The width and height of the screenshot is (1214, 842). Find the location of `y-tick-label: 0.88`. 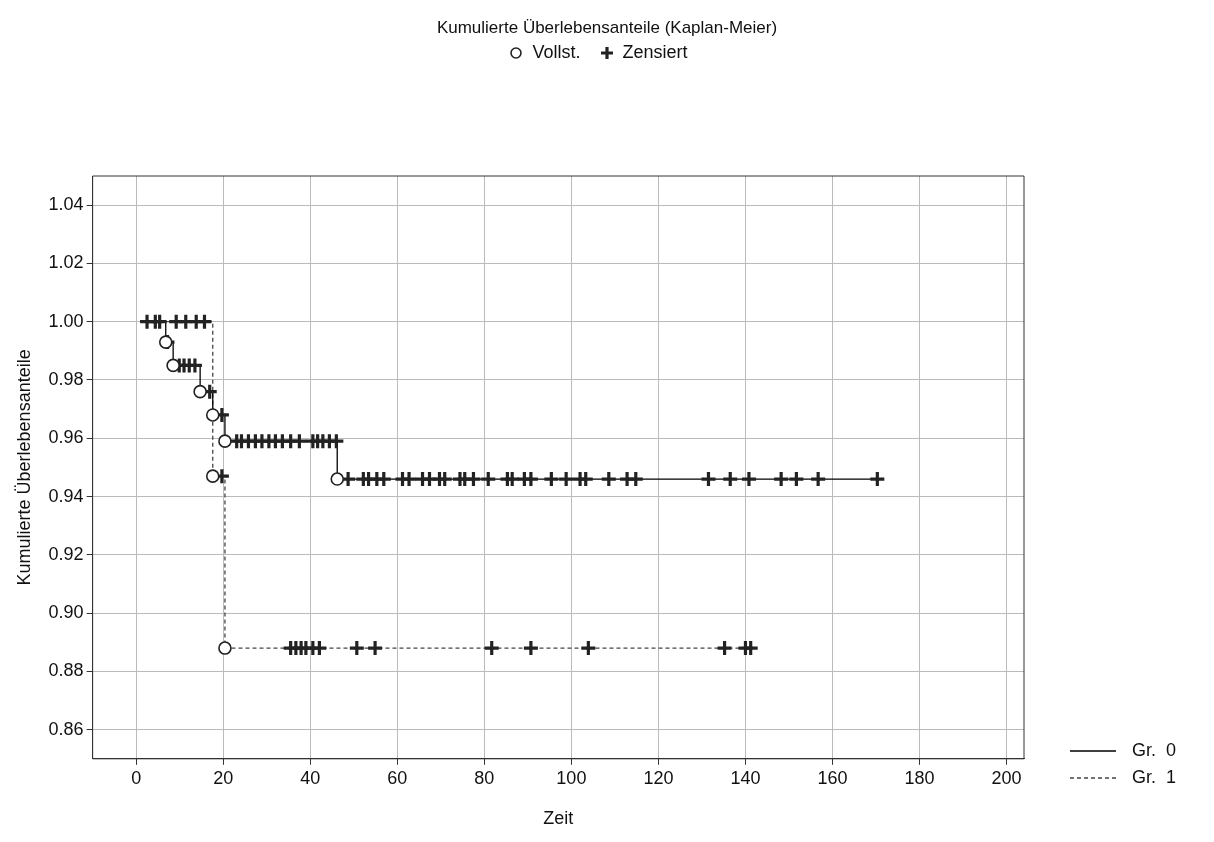

y-tick-label: 0.88 is located at coordinates (66, 670).